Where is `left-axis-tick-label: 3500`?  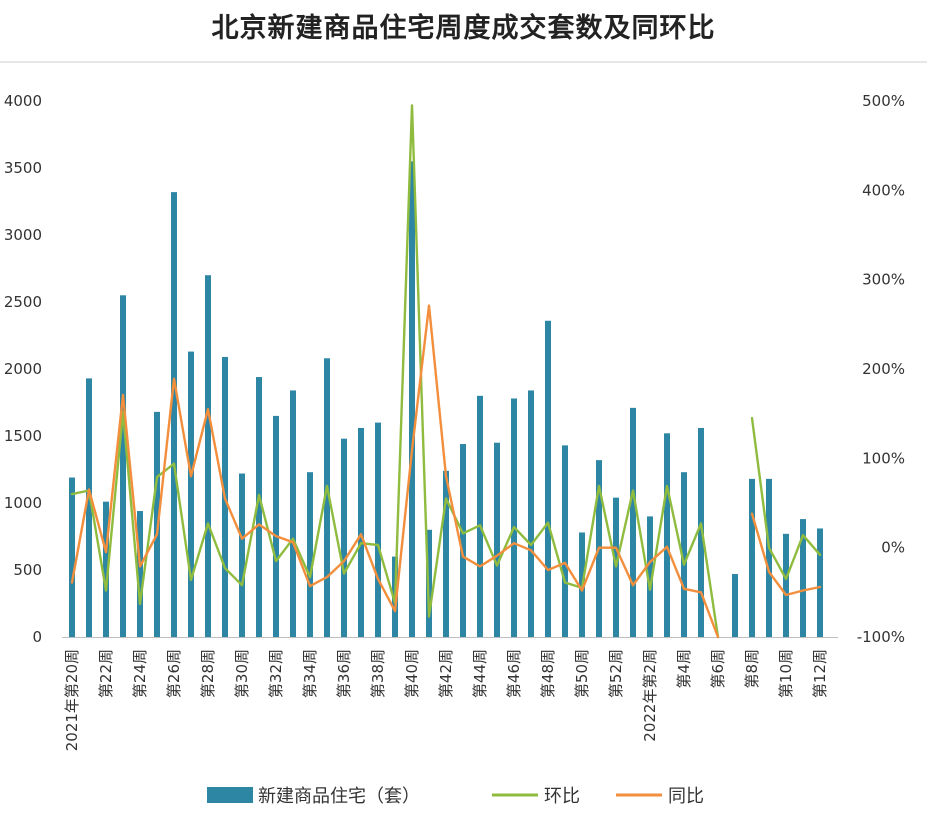
left-axis-tick-label: 3500 is located at coordinates (23, 168).